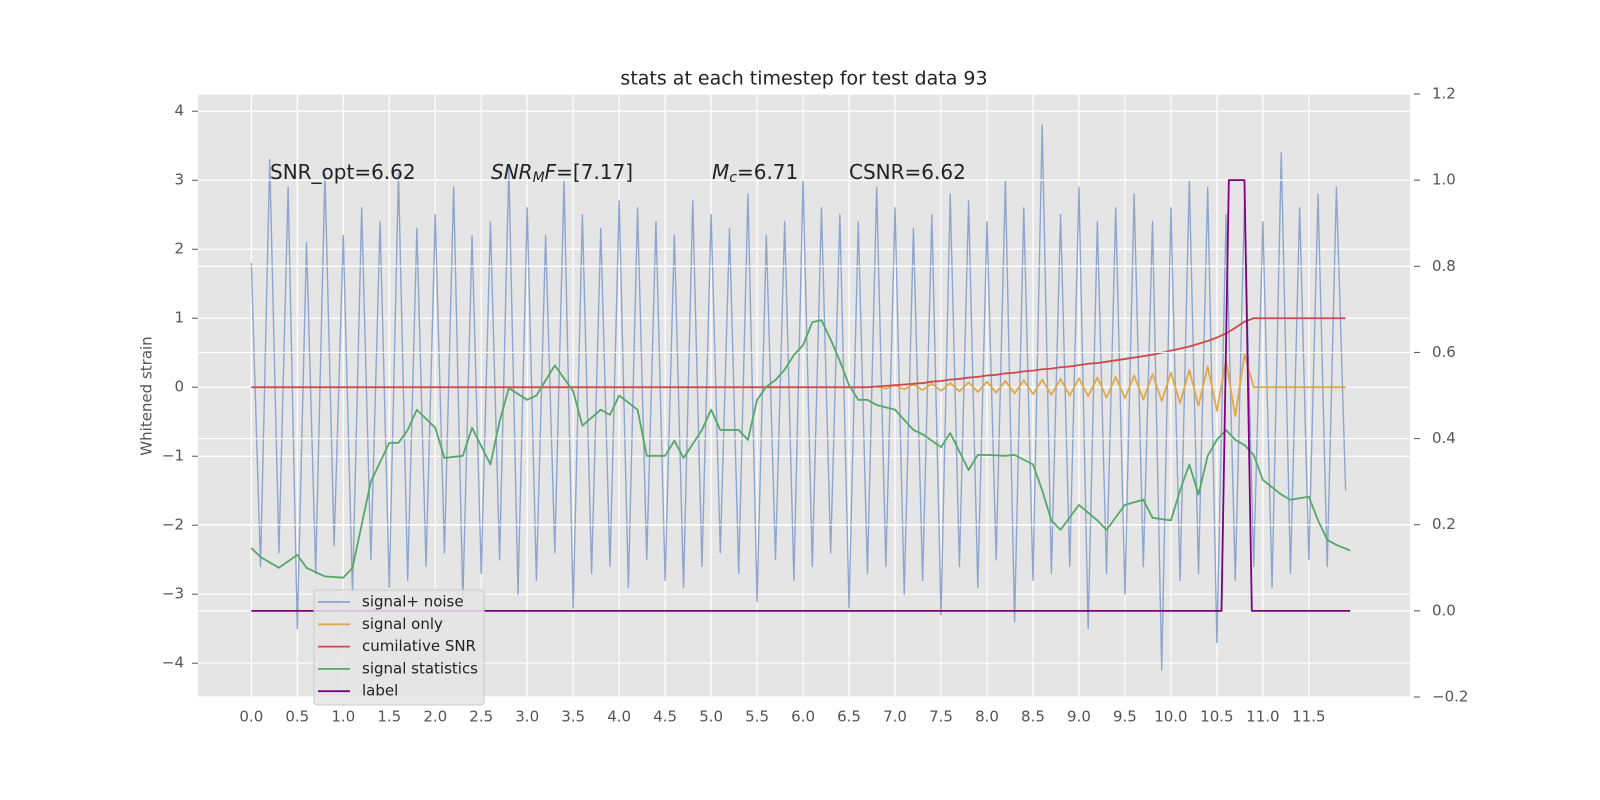  I want to click on annotation-part: F, so click(551, 172).